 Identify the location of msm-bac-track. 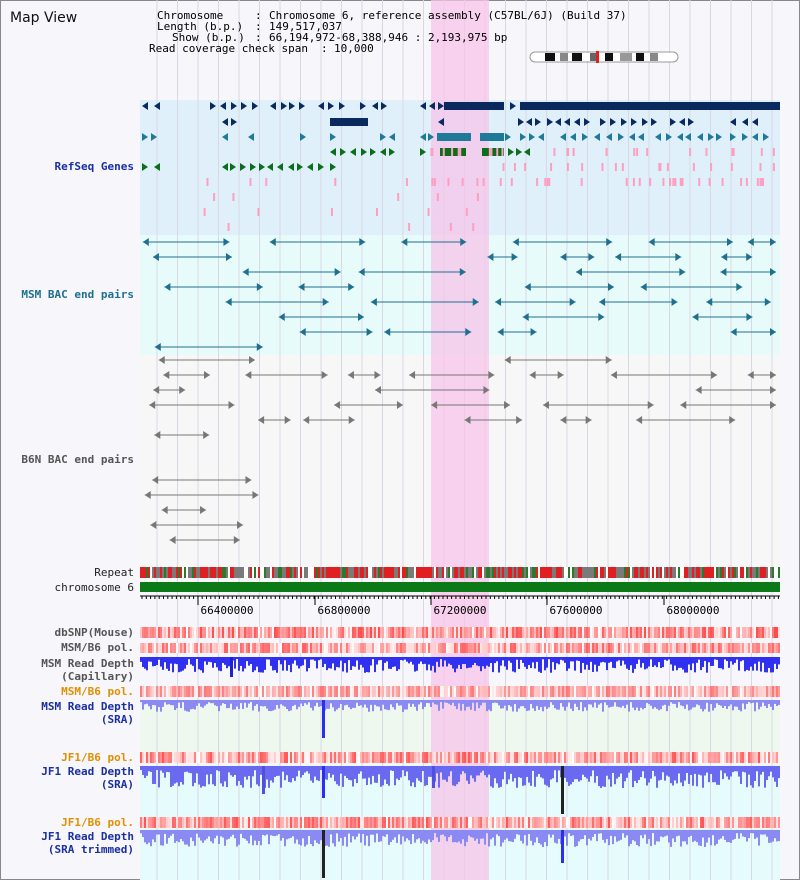
(459, 294).